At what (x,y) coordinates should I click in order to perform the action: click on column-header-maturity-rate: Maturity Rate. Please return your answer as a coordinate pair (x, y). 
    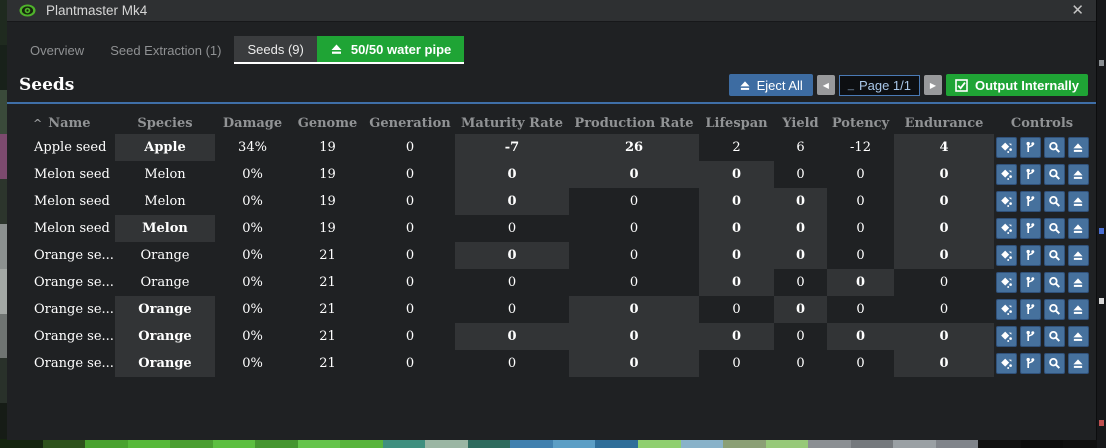
    Looking at the image, I should click on (512, 123).